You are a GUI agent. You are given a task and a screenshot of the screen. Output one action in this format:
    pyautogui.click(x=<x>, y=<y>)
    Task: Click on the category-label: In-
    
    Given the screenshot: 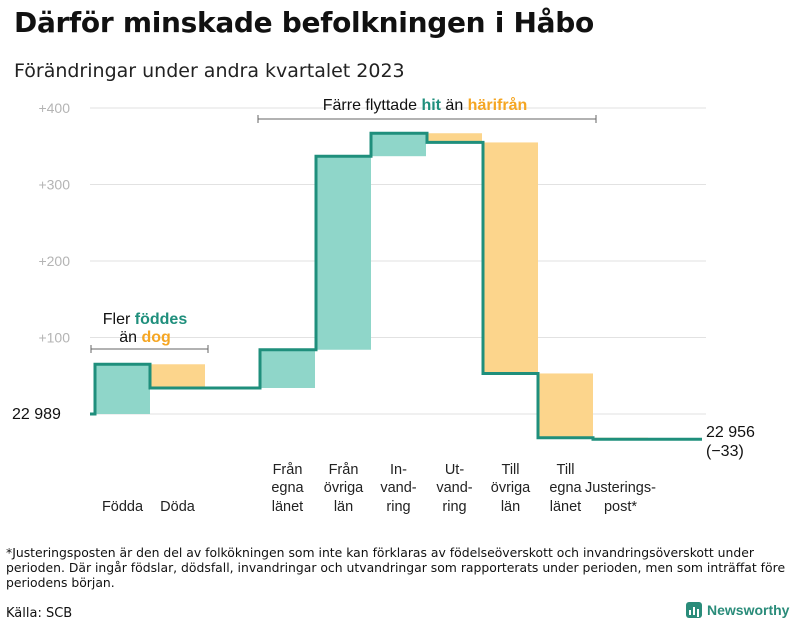 What is the action you would take?
    pyautogui.click(x=398, y=470)
    